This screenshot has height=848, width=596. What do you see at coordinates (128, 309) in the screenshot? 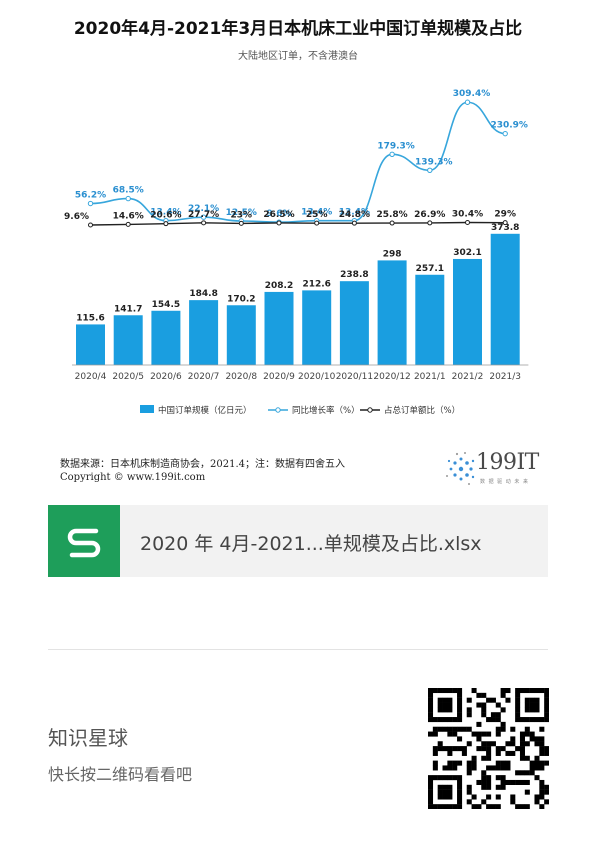
I see `bar-value-label: 141.7` at bounding box center [128, 309].